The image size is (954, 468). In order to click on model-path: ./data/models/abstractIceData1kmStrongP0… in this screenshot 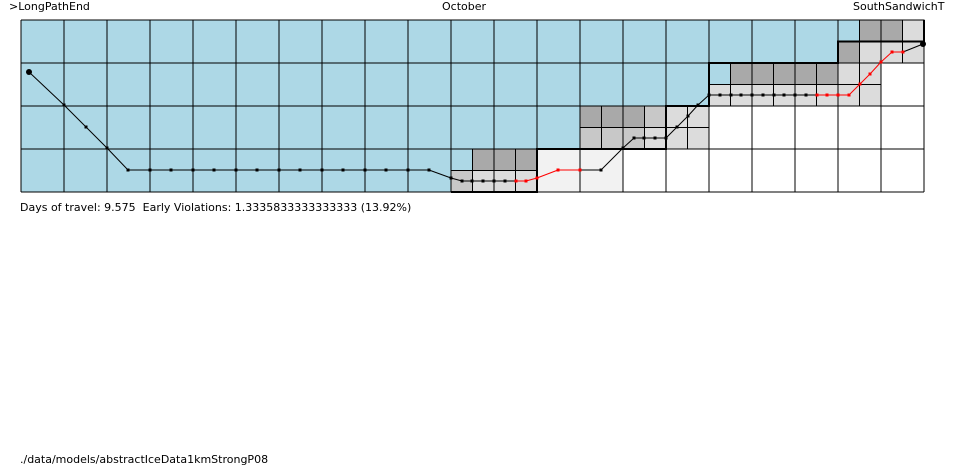, I will do `click(144, 459)`.